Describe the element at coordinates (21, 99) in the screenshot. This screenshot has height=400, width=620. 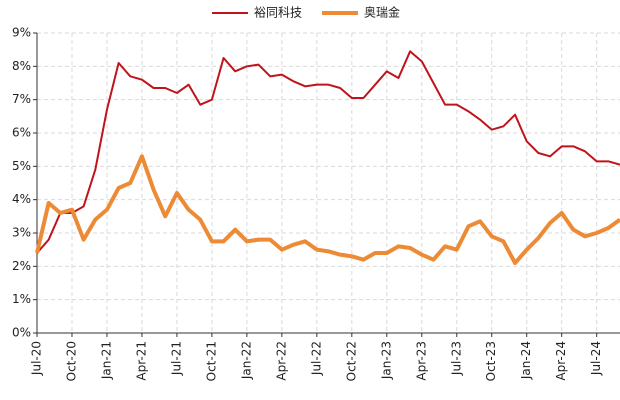
I see `y-tick-label: 7%` at that location.